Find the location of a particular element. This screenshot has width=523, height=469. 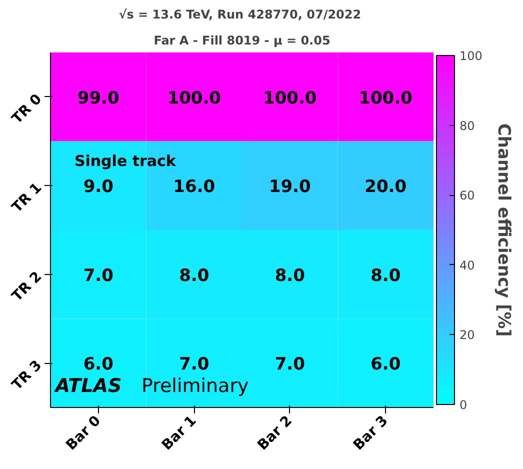

color-bar-title: Channel efficiency [%] is located at coordinates (504, 230).